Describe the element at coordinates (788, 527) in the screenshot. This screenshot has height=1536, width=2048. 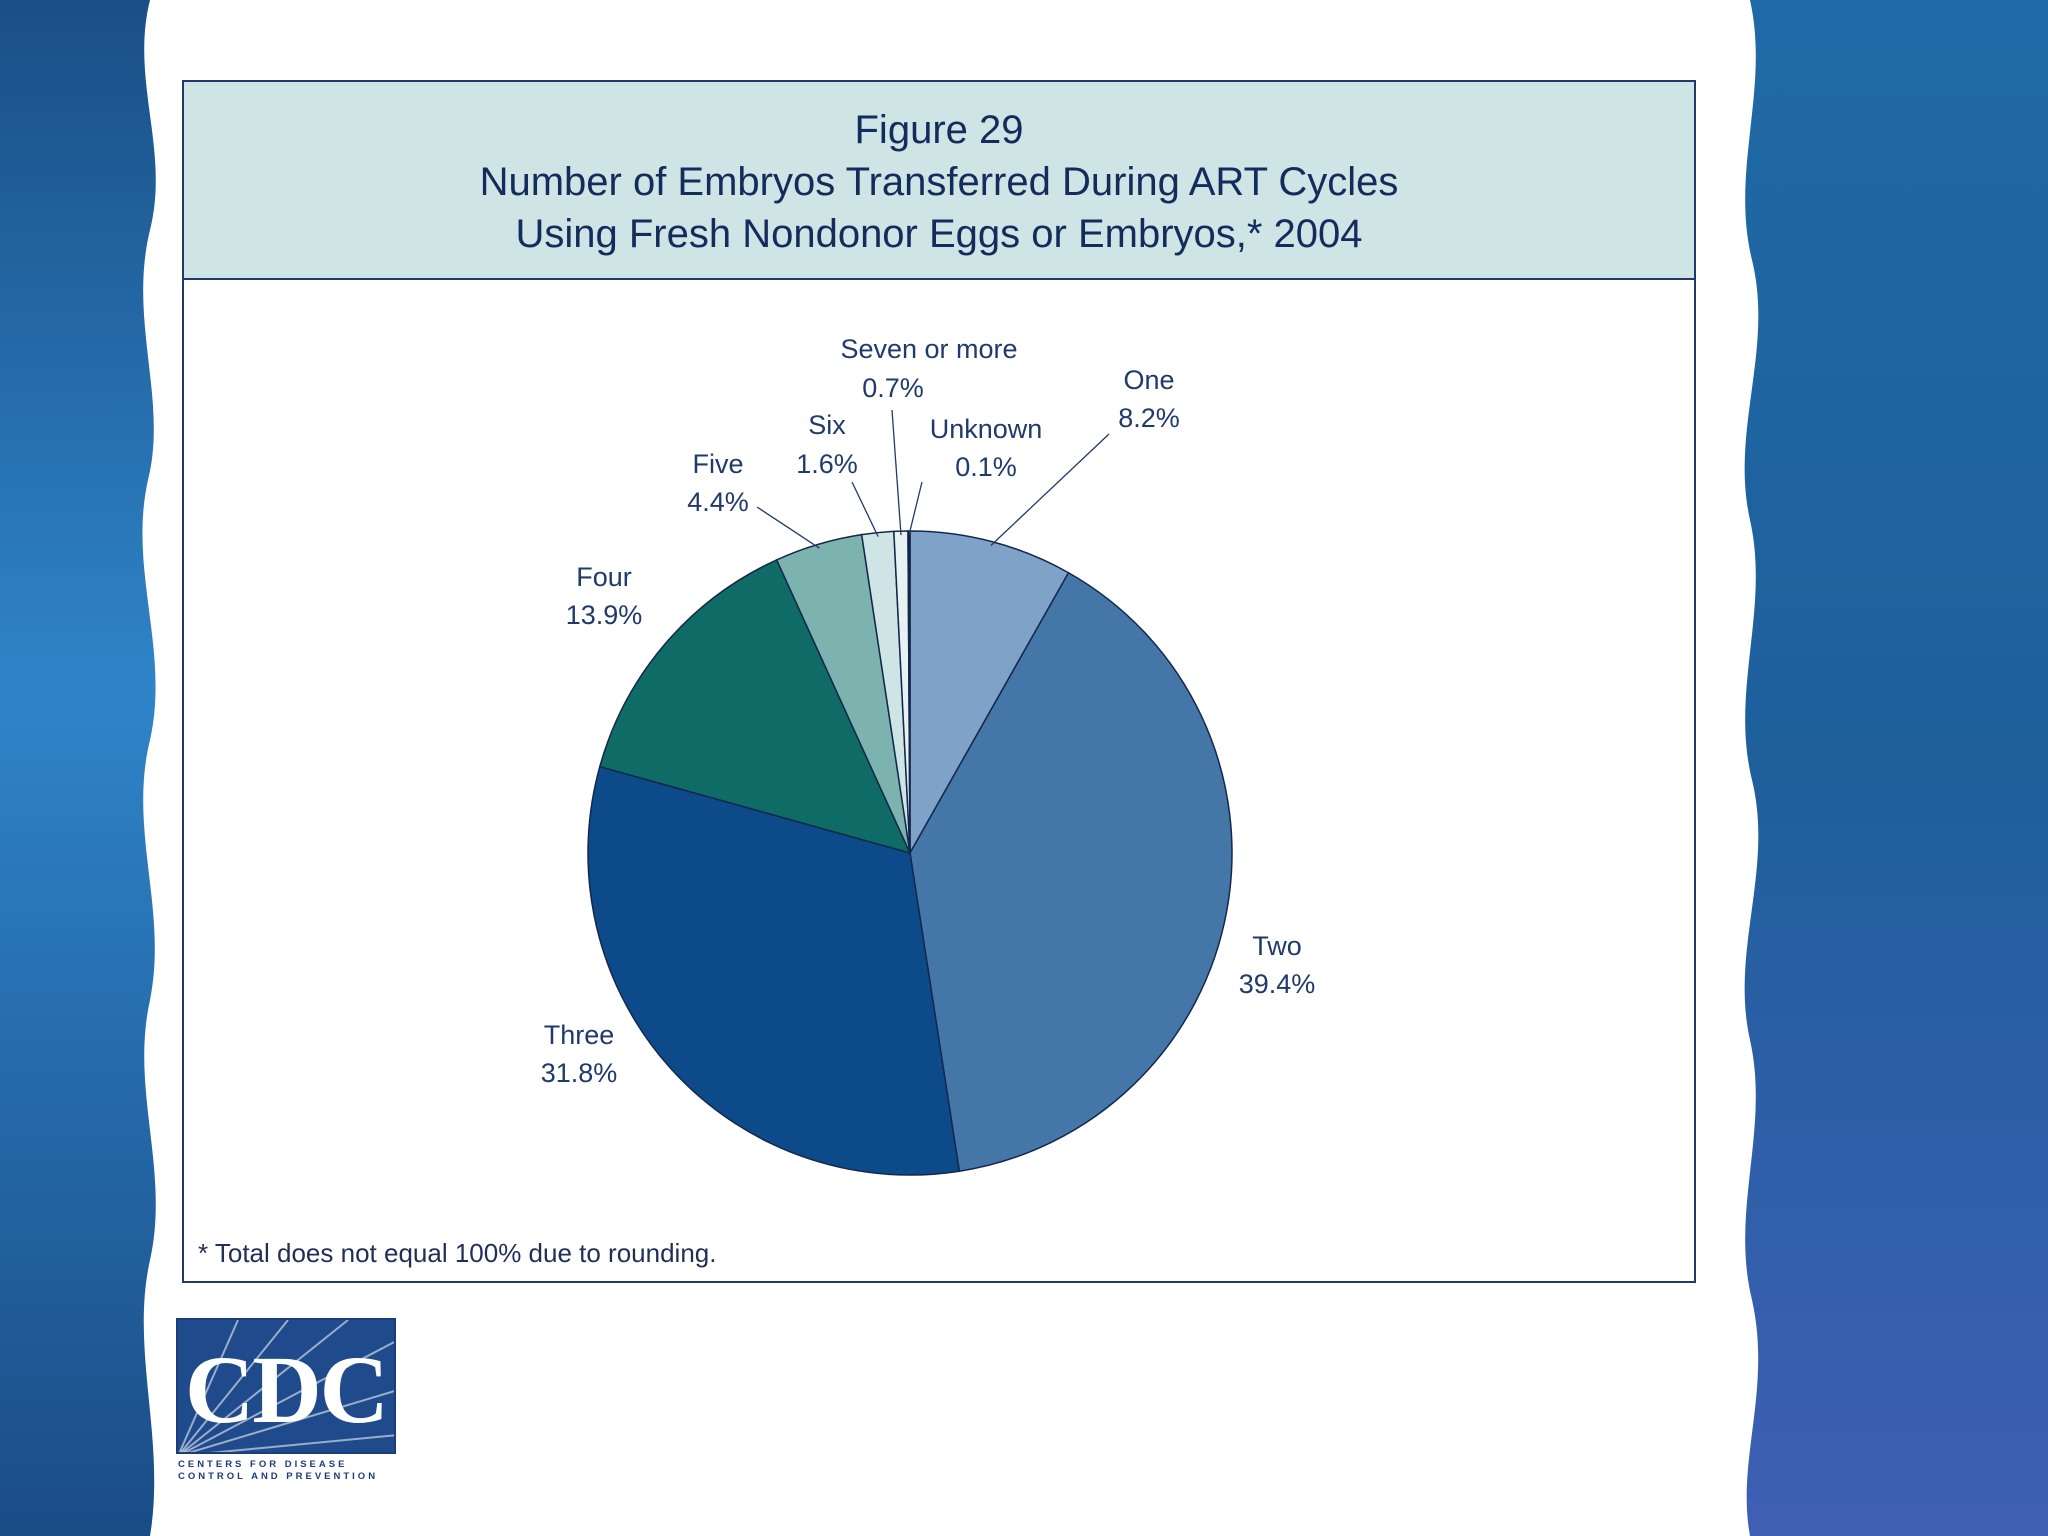
I see `leader-line-five` at that location.